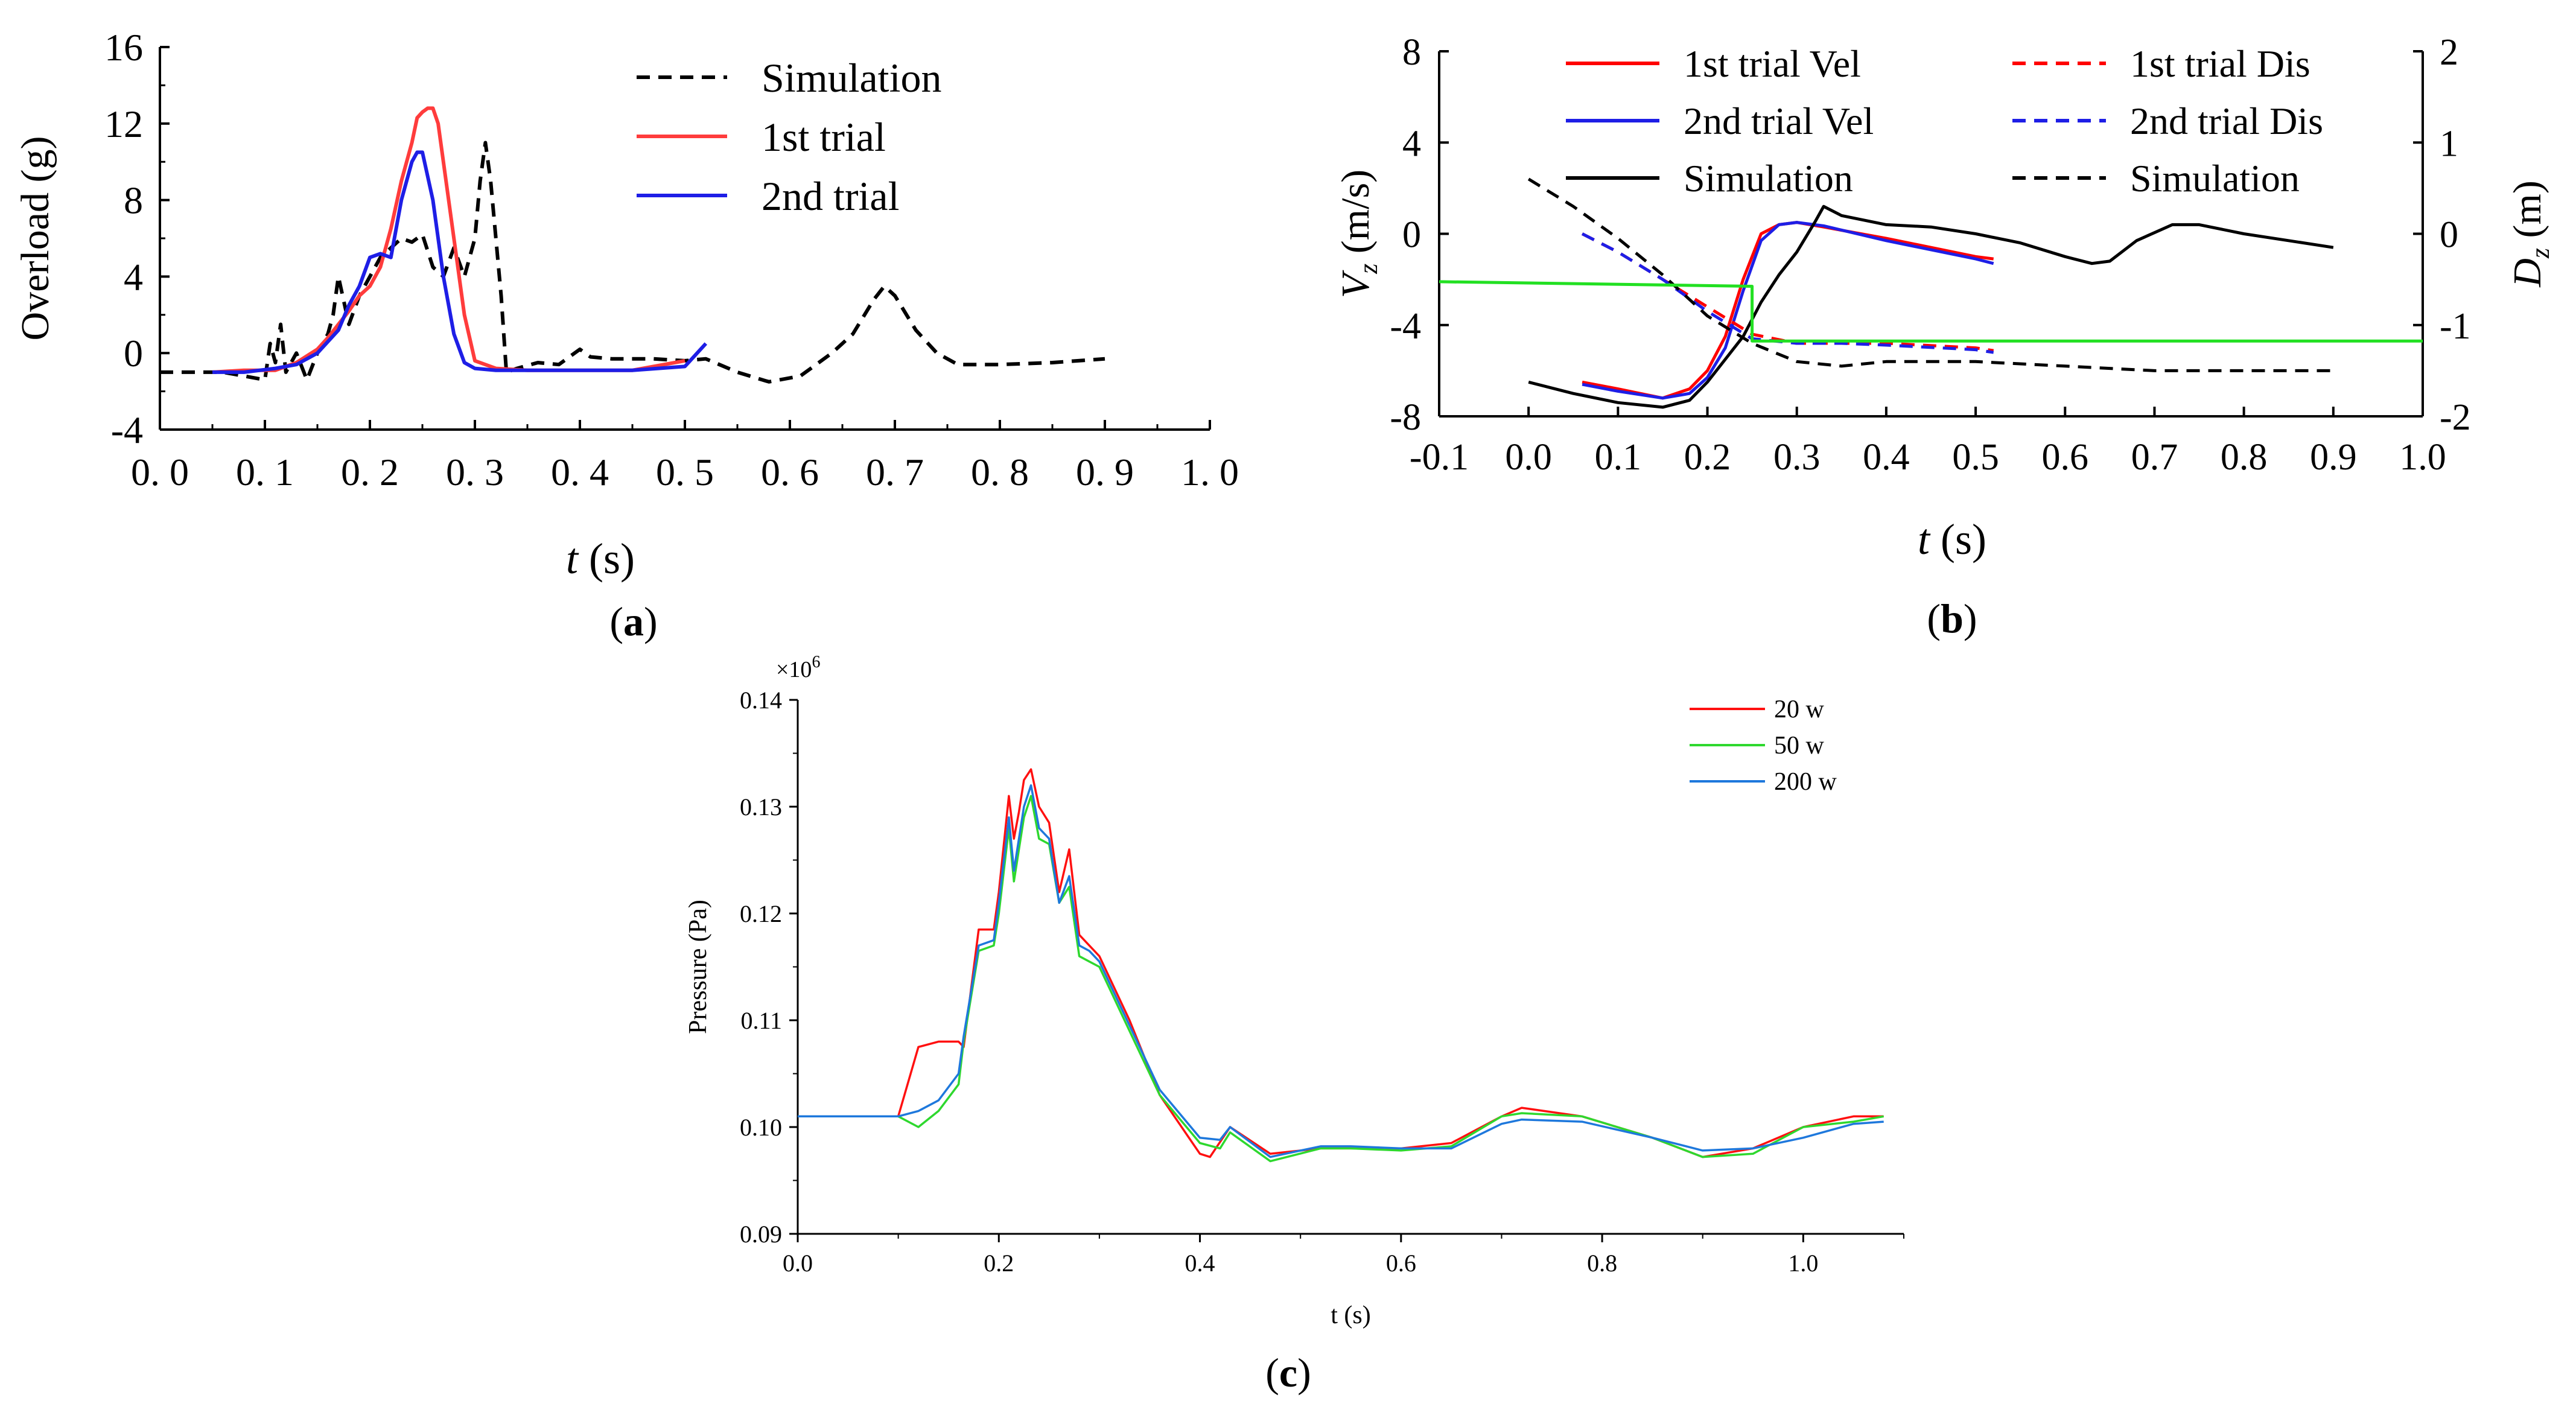 This screenshot has width=2576, height=1407. I want to click on series-line-1st-trial, so click(449, 240).